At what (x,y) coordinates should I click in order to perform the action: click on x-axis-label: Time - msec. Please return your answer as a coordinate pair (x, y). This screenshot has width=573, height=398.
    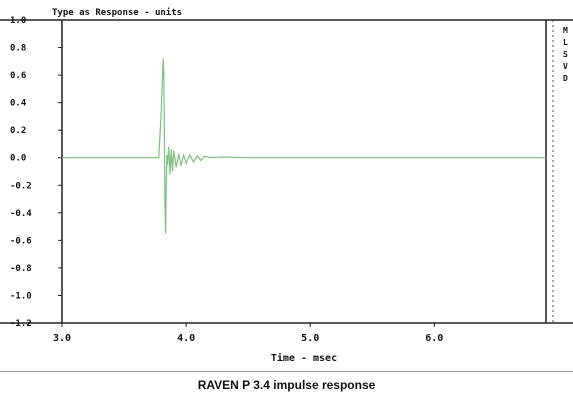
    Looking at the image, I should click on (304, 358).